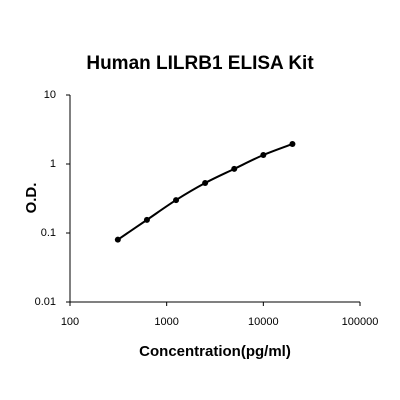 The height and width of the screenshot is (400, 400). What do you see at coordinates (53, 164) in the screenshot?
I see `y-tick-label: 1` at bounding box center [53, 164].